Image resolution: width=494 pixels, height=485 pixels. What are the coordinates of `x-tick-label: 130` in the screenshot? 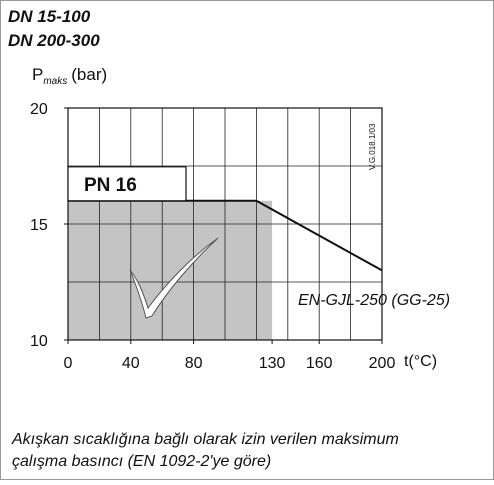 It's located at (272, 363).